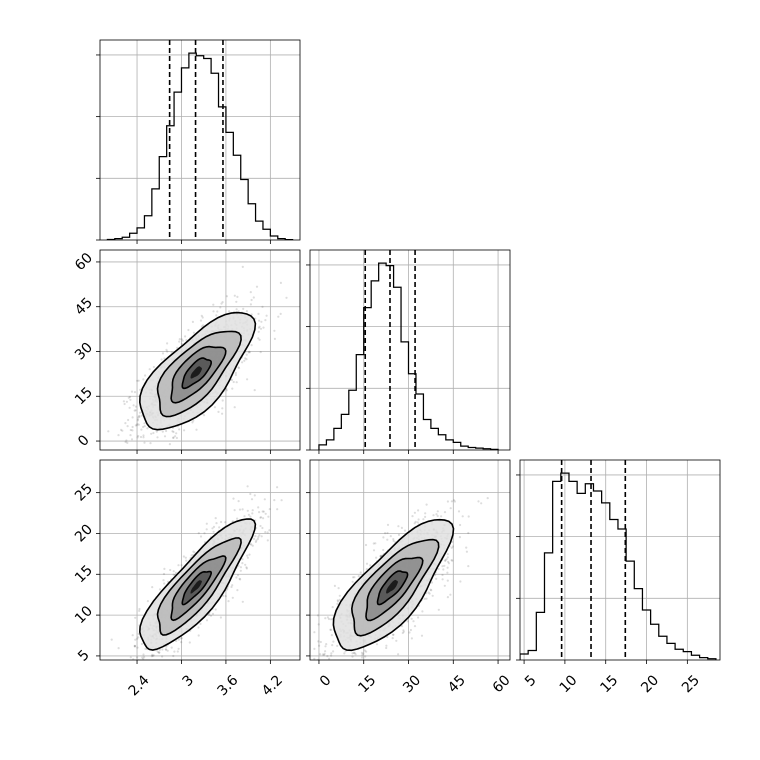 This screenshot has width=760, height=760. What do you see at coordinates (326, 681) in the screenshot?
I see `x-tick-label: 0` at bounding box center [326, 681].